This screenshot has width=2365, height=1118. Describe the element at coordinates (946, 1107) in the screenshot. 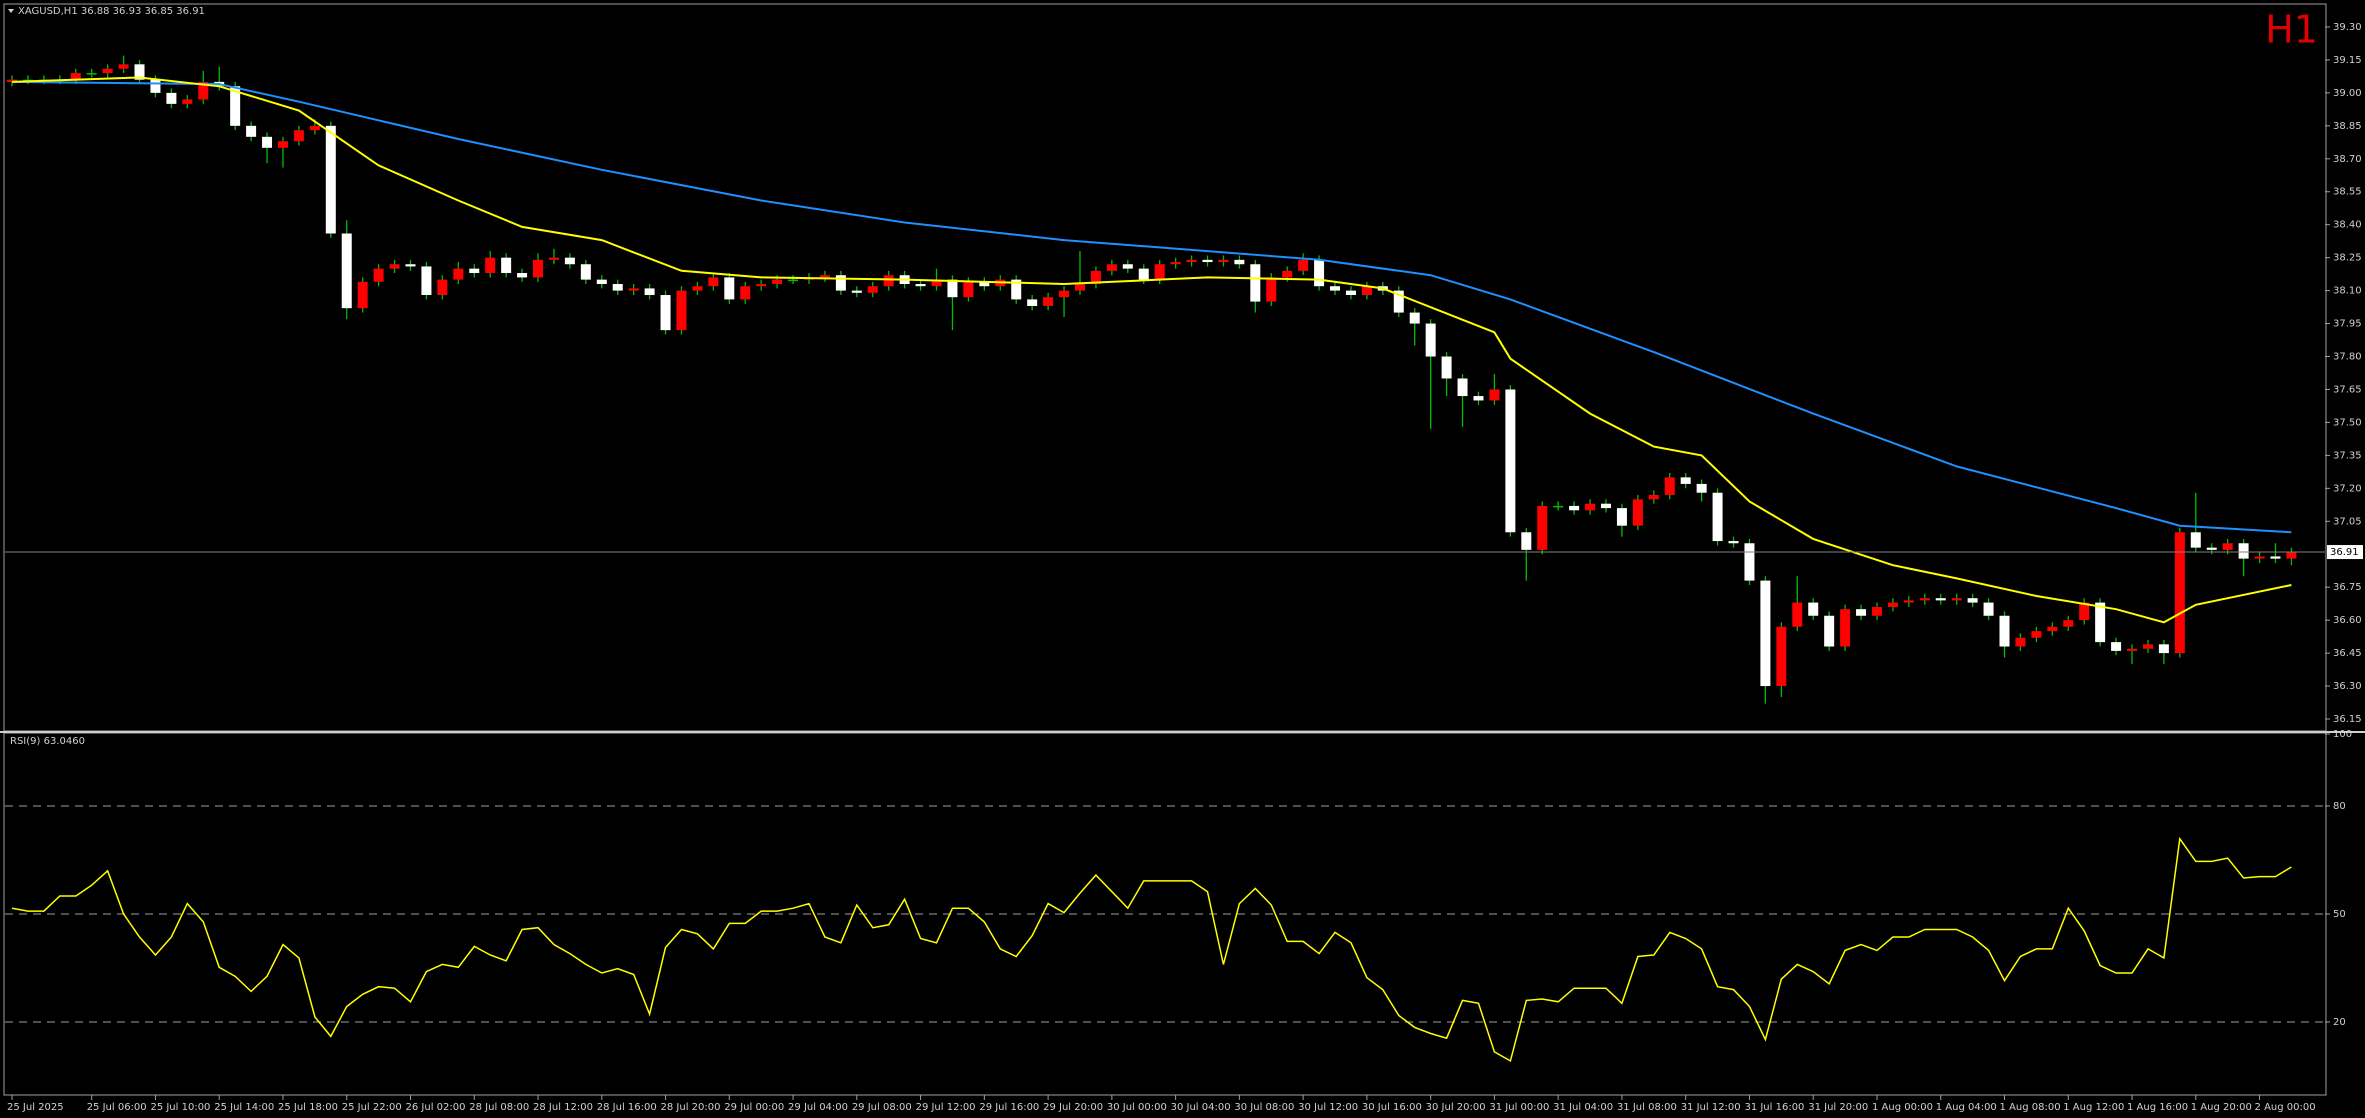

I see `x-tick-label: 29 Jul 12:00` at that location.